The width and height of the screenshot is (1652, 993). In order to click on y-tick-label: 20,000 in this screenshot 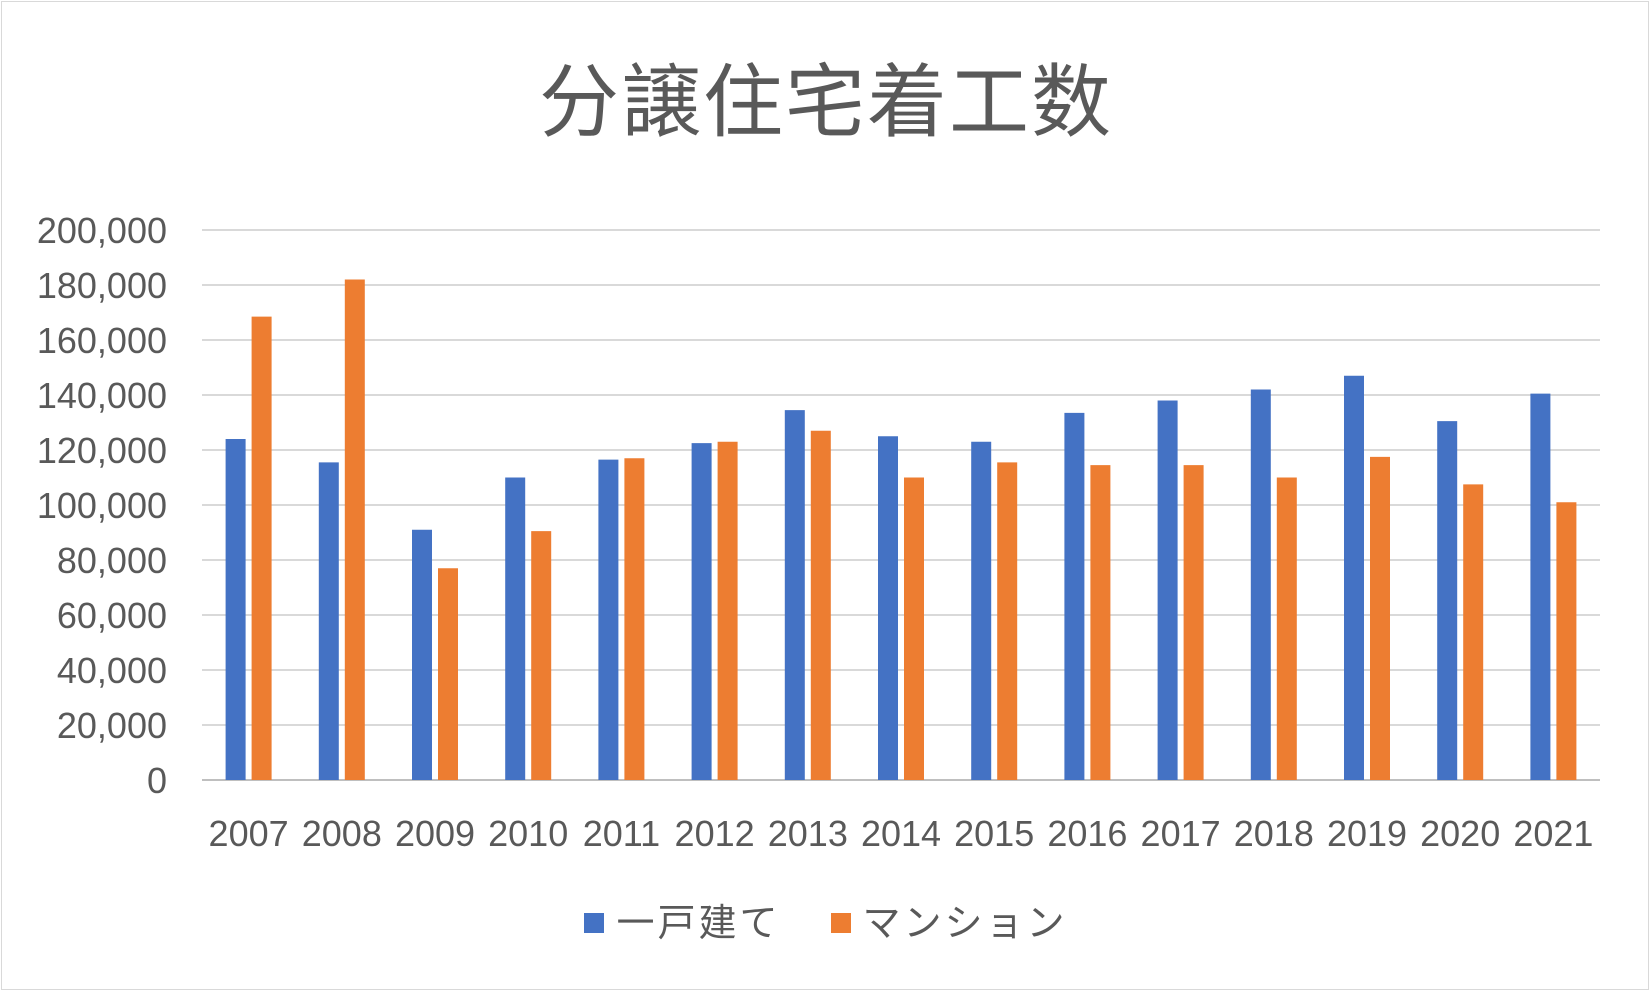, I will do `click(112, 725)`.